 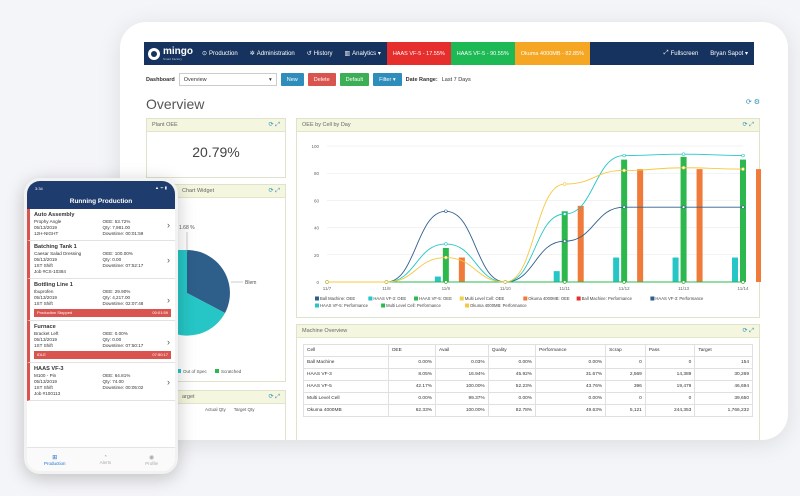 What do you see at coordinates (679, 298) in the screenshot?
I see `legend-entry: HAAS VF-3: Performance` at bounding box center [679, 298].